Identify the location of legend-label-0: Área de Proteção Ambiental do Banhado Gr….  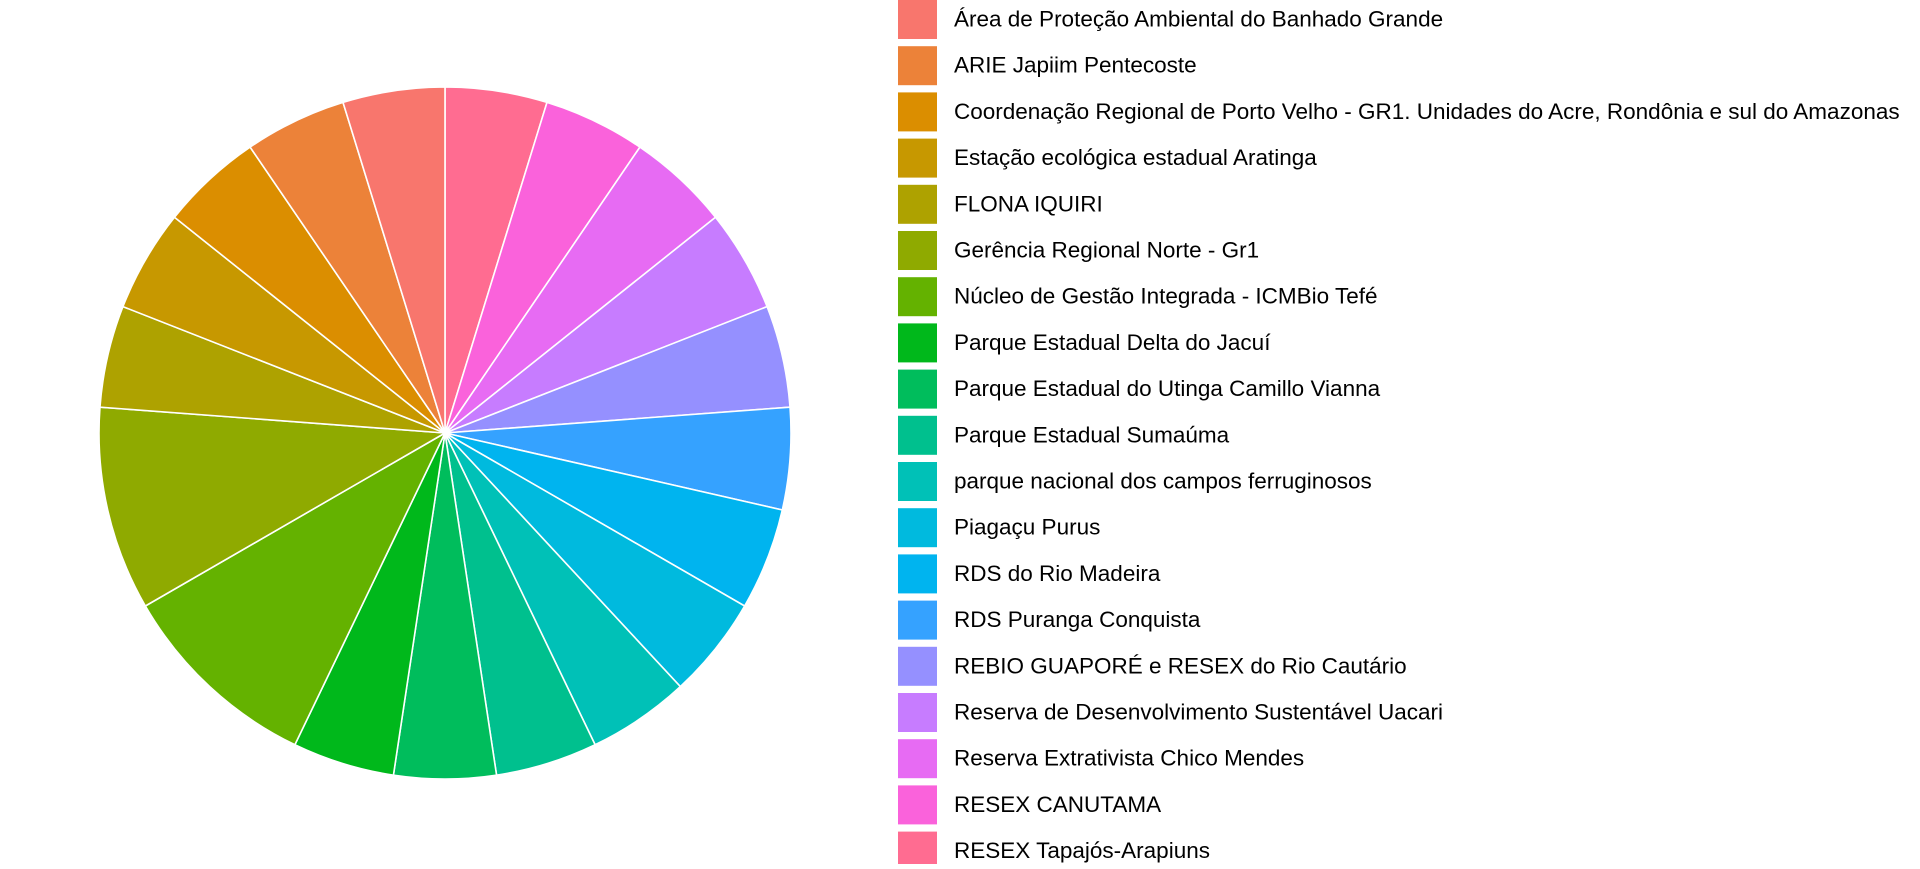
(1198, 19).